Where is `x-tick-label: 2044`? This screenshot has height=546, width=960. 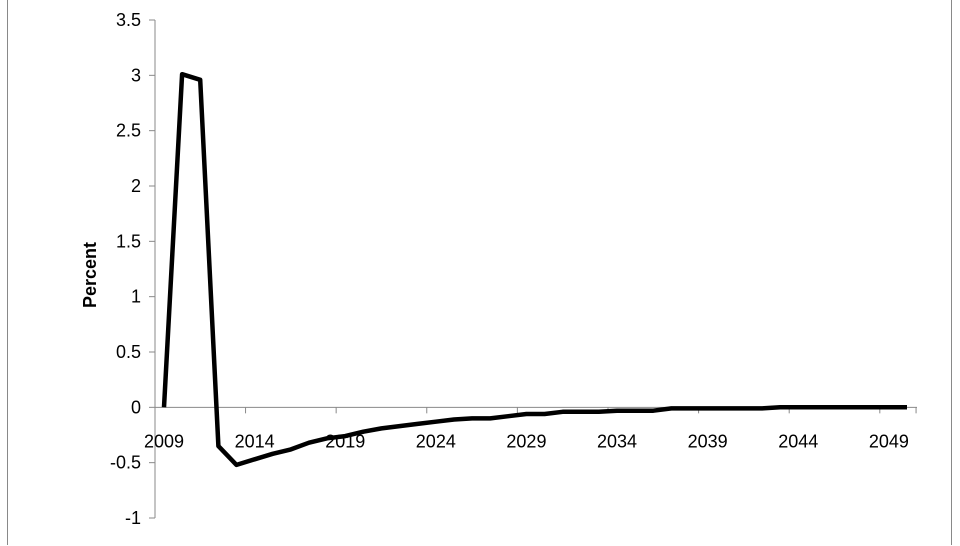
x-tick-label: 2044 is located at coordinates (798, 441).